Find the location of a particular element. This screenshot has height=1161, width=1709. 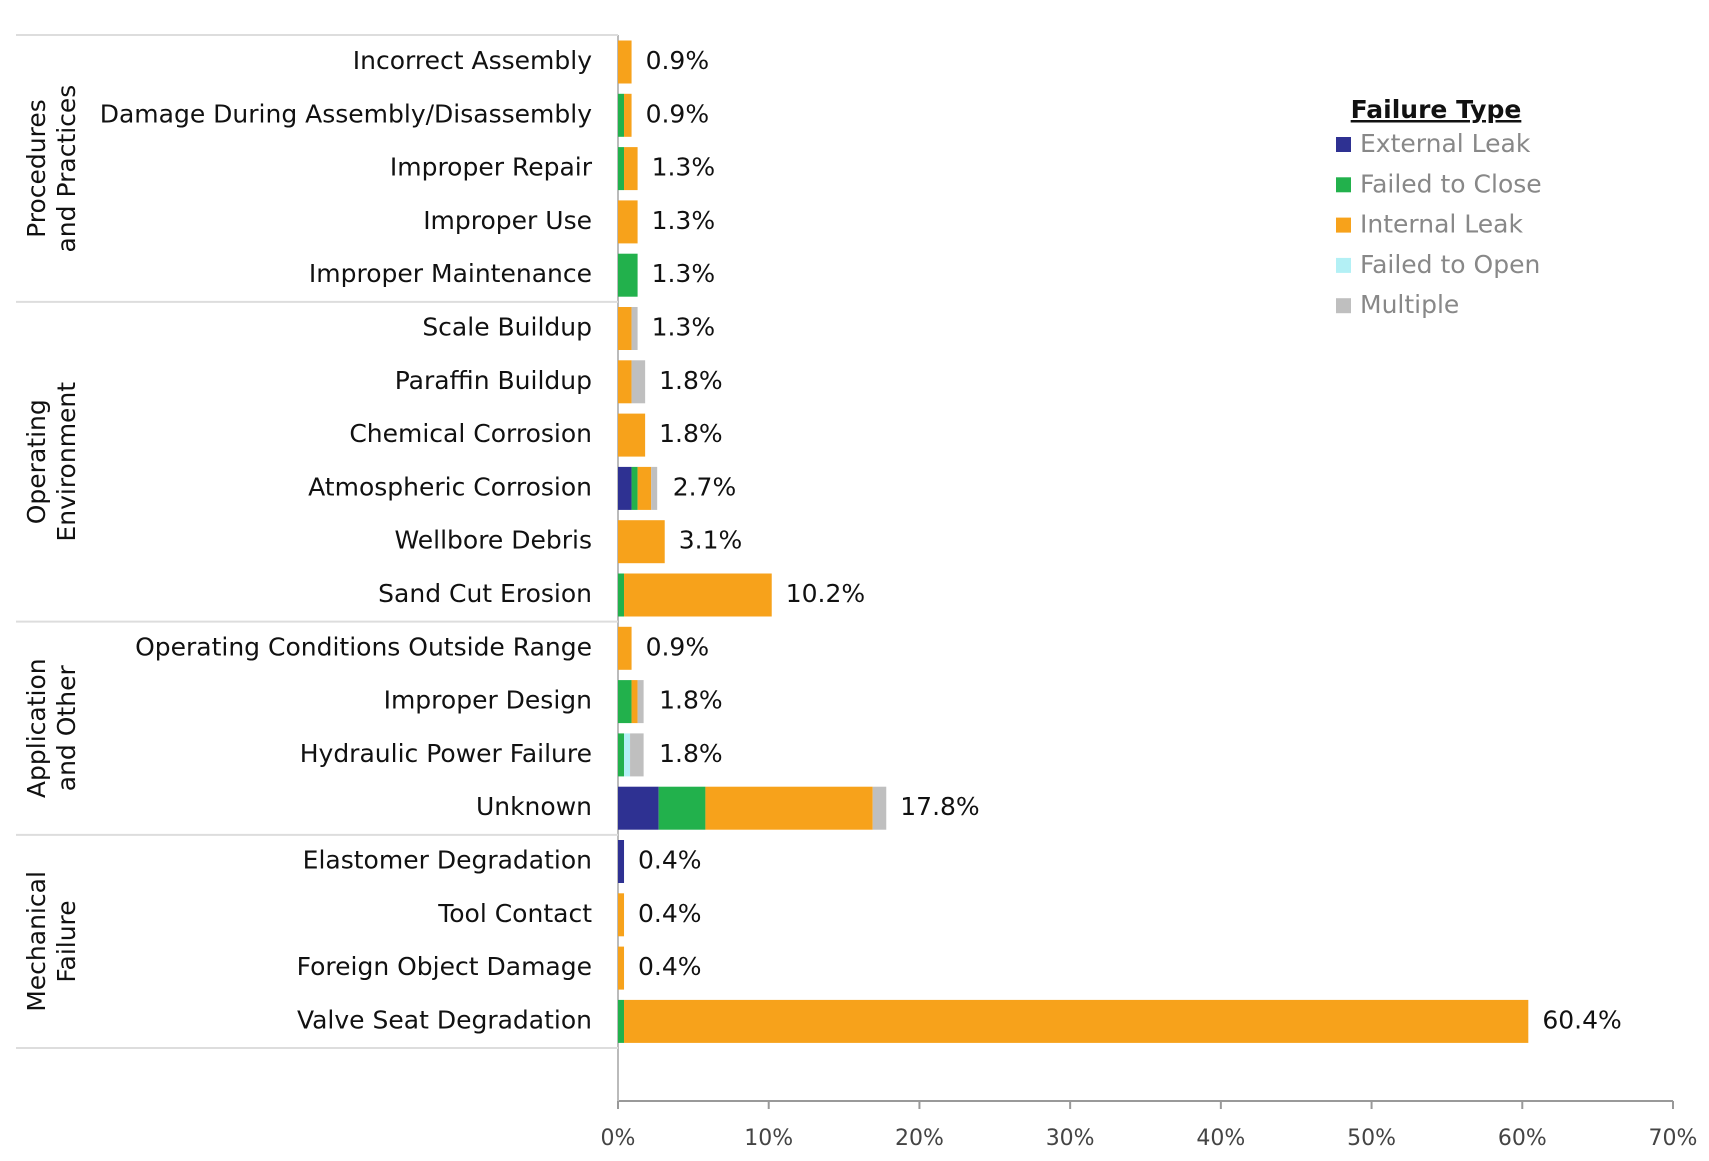

legend-label: Internal Leak is located at coordinates (1441, 224).